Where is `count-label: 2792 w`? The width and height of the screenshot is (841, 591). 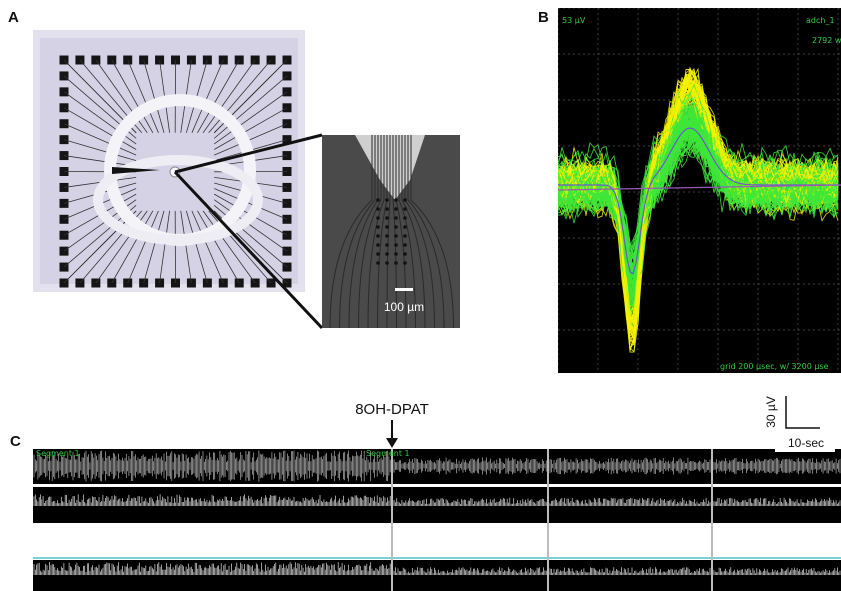 count-label: 2792 w is located at coordinates (826, 40).